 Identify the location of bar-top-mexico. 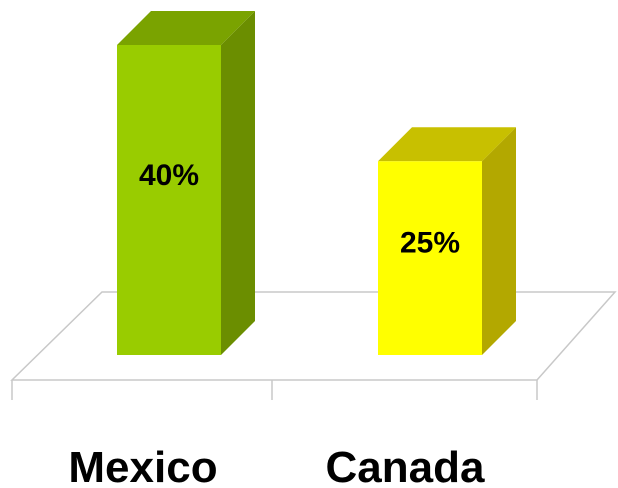
(186, 28).